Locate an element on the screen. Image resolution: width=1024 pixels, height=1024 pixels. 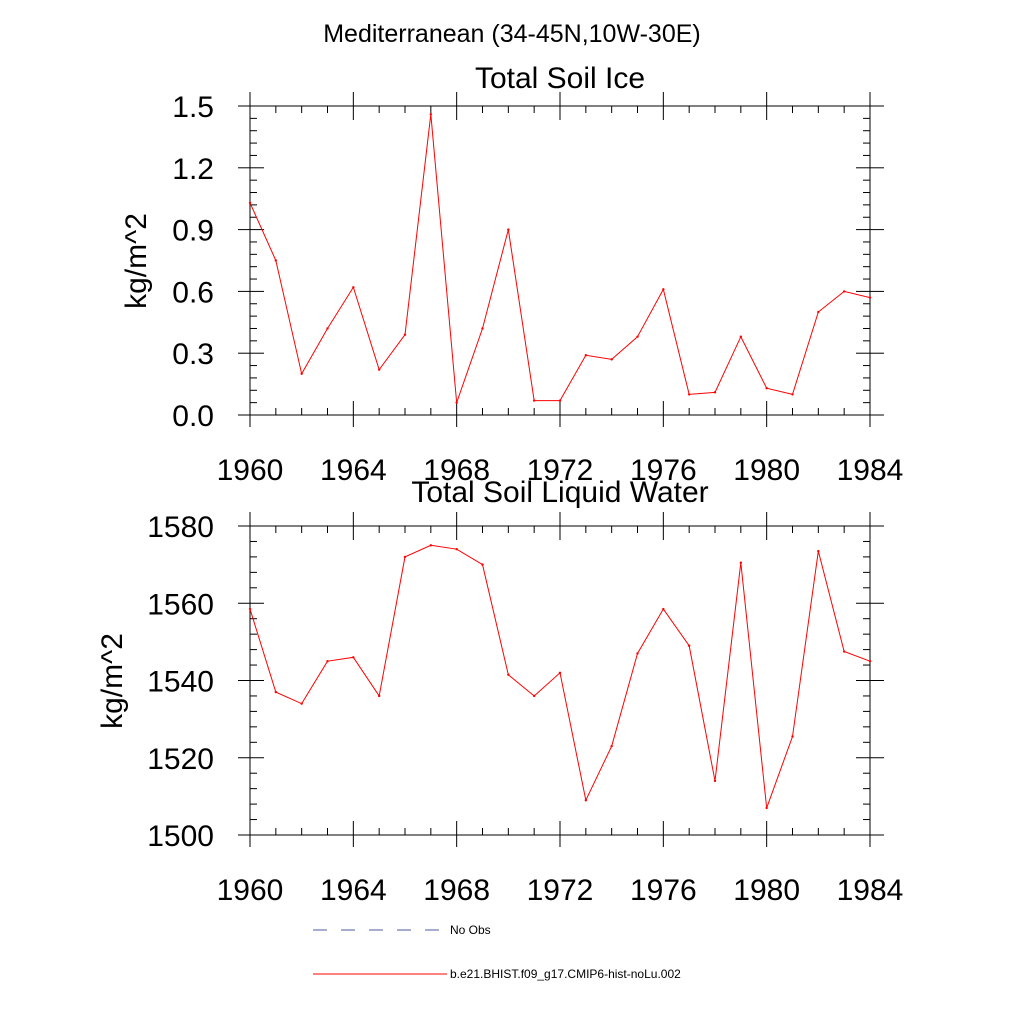
chart-title: Total Soil Ice is located at coordinates (560, 78).